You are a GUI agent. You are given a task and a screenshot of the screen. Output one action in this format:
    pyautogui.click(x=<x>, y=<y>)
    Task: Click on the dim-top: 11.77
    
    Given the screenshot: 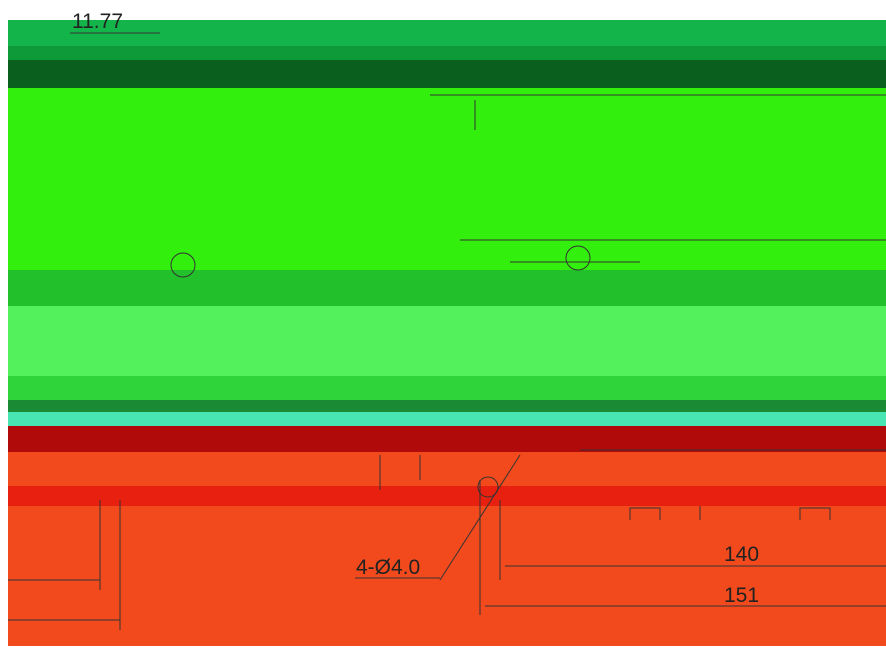 What is the action you would take?
    pyautogui.click(x=97, y=21)
    